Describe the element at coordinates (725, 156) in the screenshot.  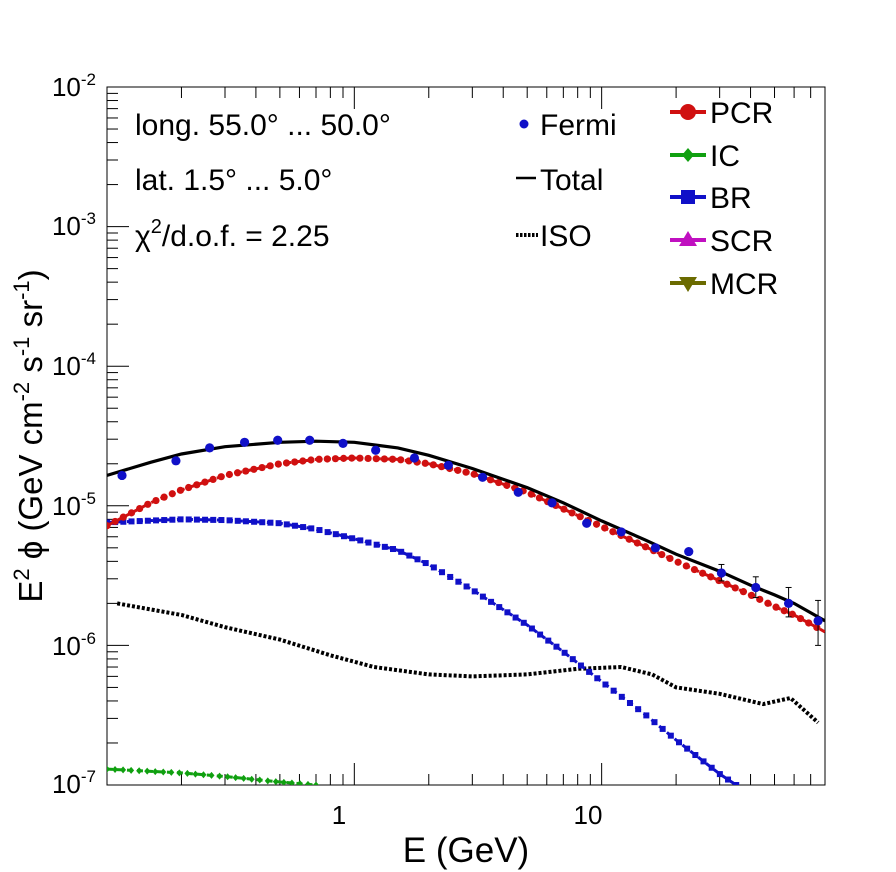
I see `legend-label-ic: IC` at that location.